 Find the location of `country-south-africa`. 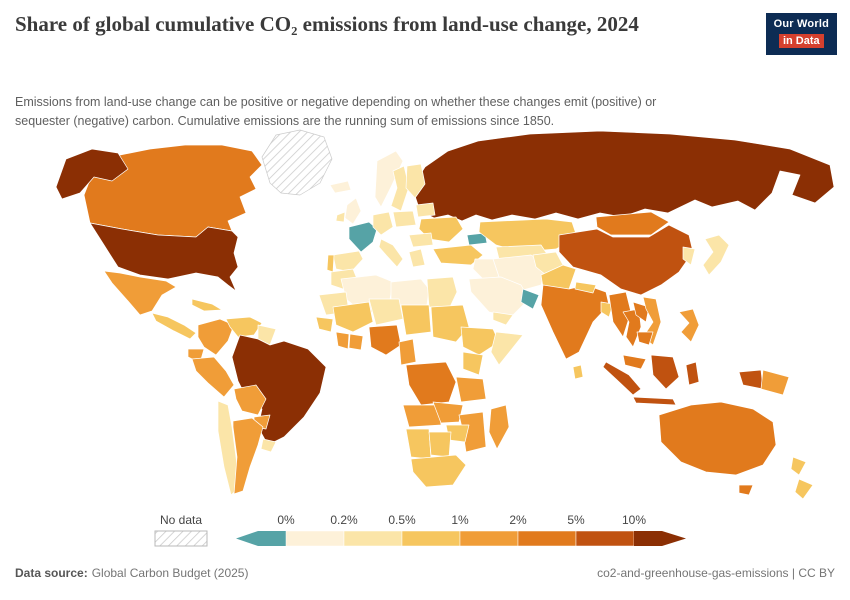

country-south-africa is located at coordinates (438, 471).